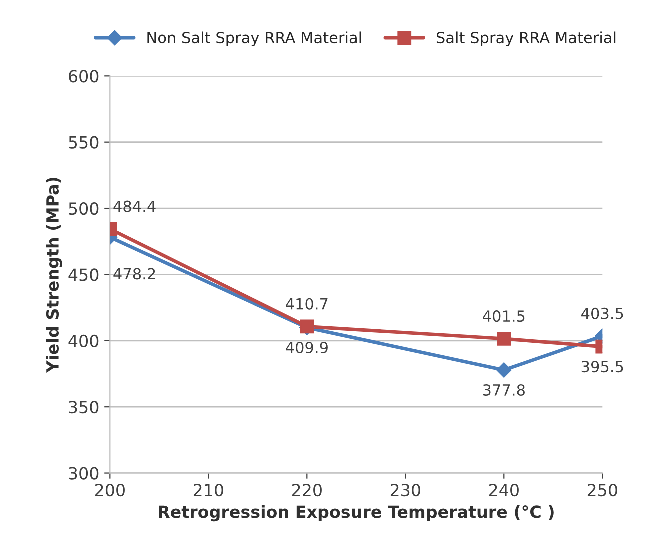 Image resolution: width=648 pixels, height=544 pixels. What do you see at coordinates (83, 341) in the screenshot?
I see `y-tick-label: 400` at bounding box center [83, 341].